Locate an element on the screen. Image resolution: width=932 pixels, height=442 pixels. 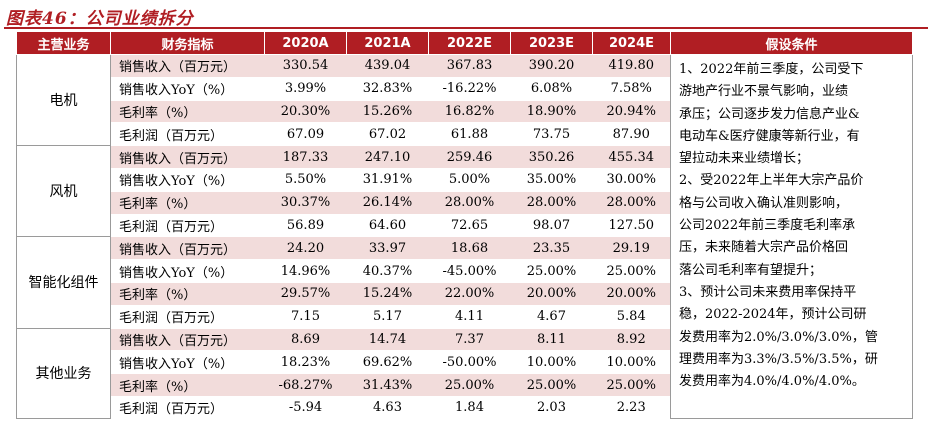
value-cell: 35.00% is located at coordinates (551, 179).